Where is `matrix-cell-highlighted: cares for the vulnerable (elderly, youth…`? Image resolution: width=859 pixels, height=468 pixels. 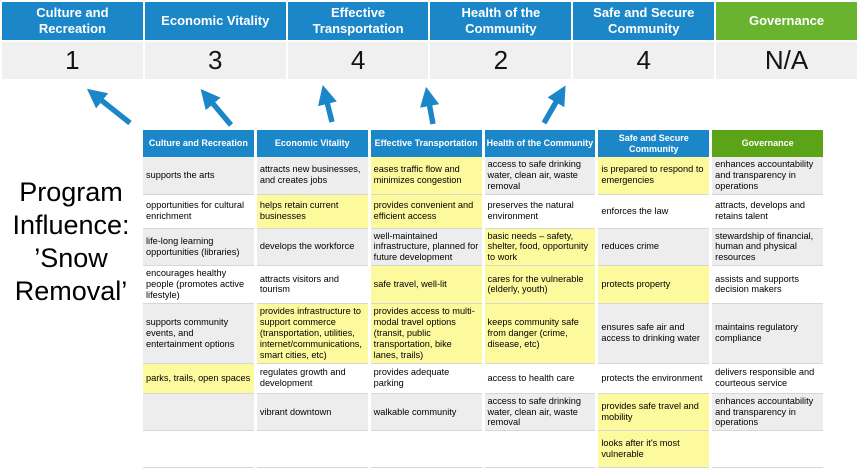 matrix-cell-highlighted: cares for the vulnerable (elderly, youth… is located at coordinates (540, 285).